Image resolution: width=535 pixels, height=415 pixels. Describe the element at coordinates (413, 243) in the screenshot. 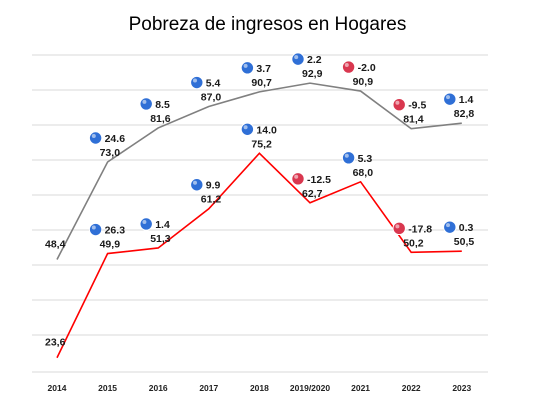

I see `data-label: 50,2` at that location.